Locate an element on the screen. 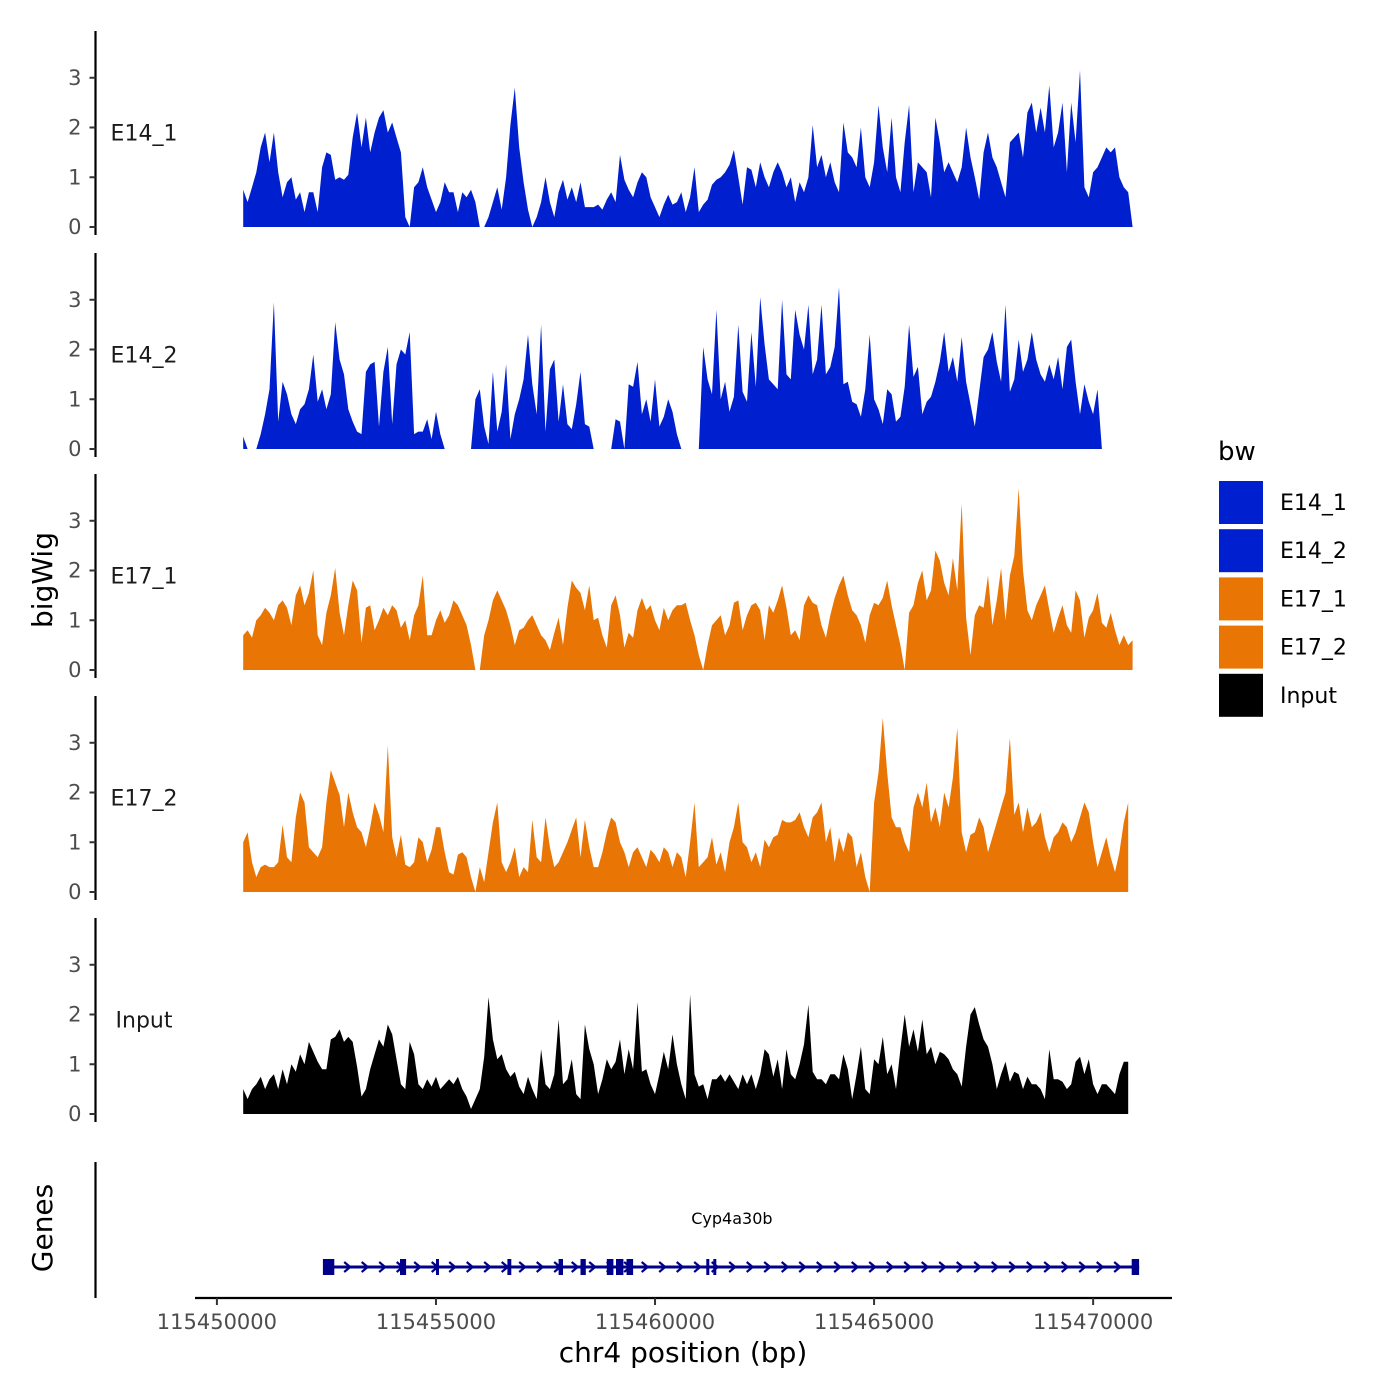  legend-label: E17_2 is located at coordinates (1313, 648).